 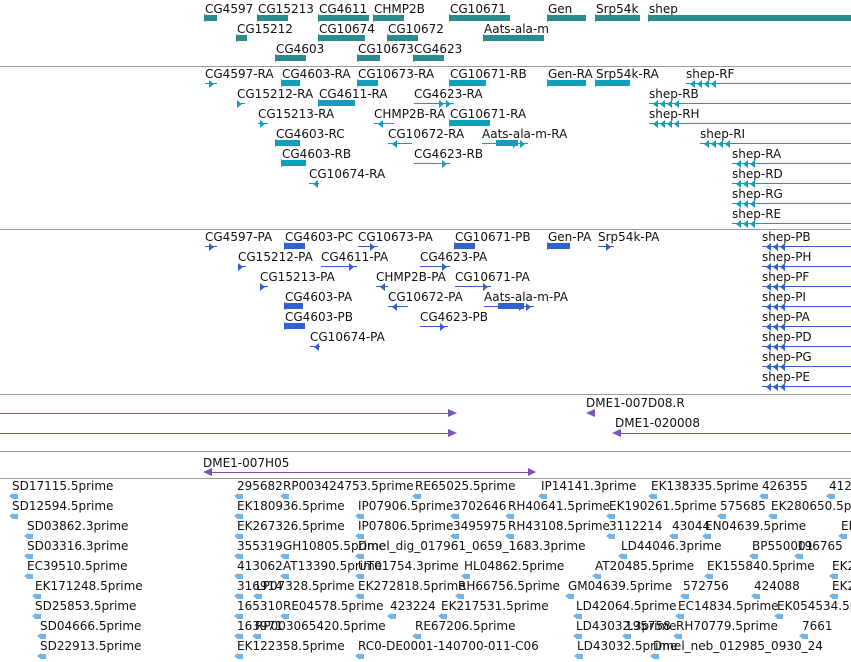 What do you see at coordinates (787, 257) in the screenshot?
I see `feature-label: shep-PH` at bounding box center [787, 257].